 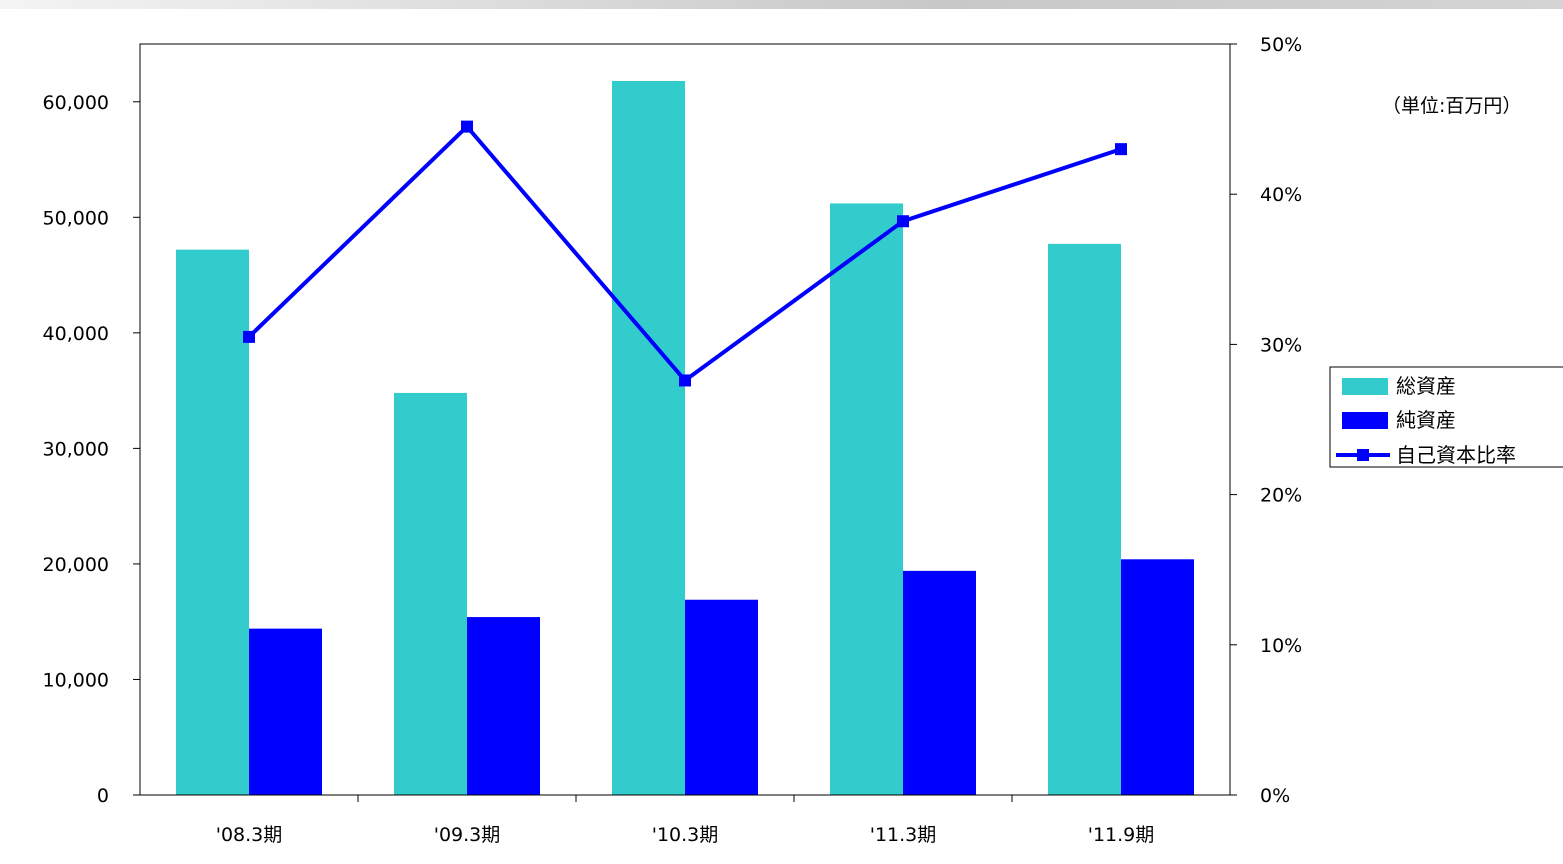 I want to click on legend-label-total-assets: 総資産, so click(x=1426, y=386).